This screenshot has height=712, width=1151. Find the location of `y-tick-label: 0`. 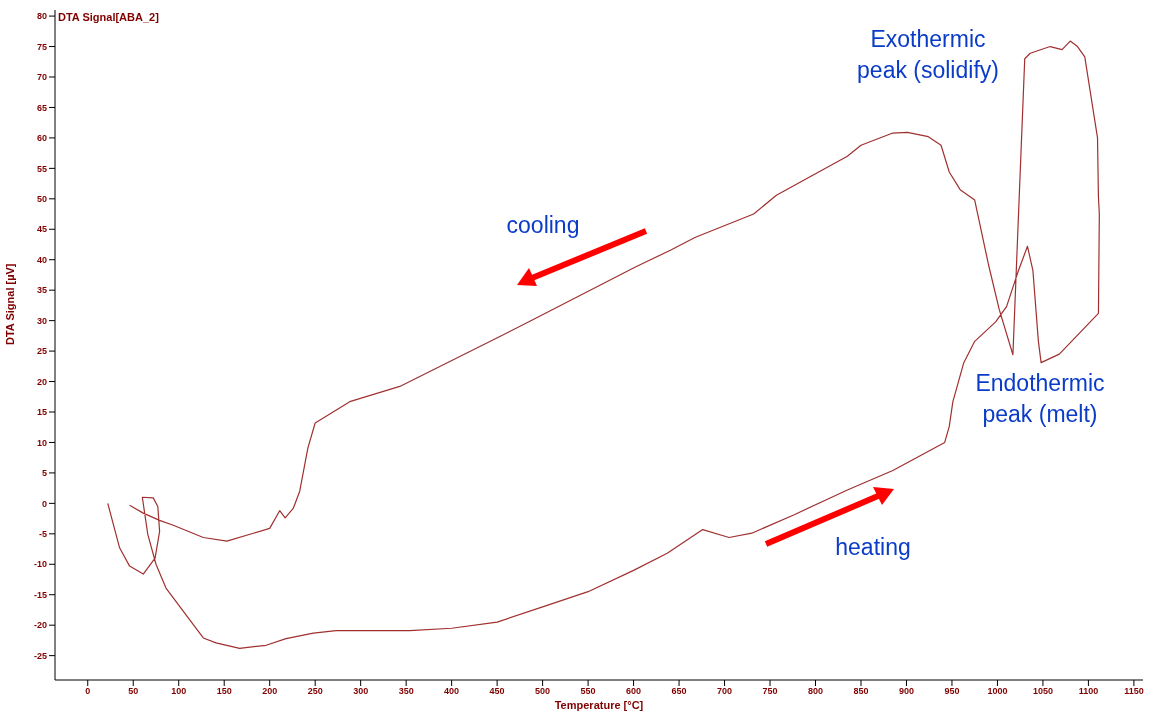

y-tick-label: 0 is located at coordinates (44, 503).